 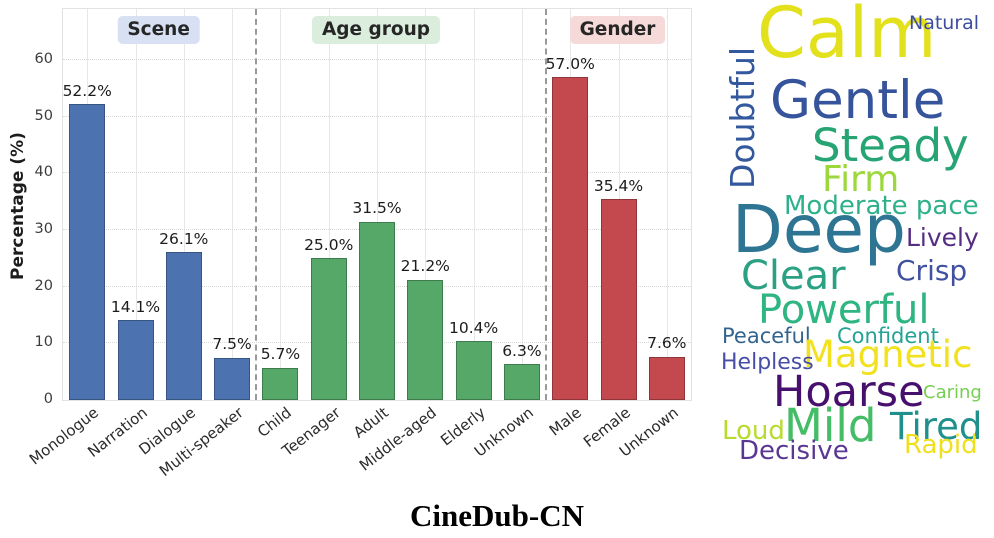 What do you see at coordinates (43, 228) in the screenshot?
I see `y-tick-label: 30` at bounding box center [43, 228].